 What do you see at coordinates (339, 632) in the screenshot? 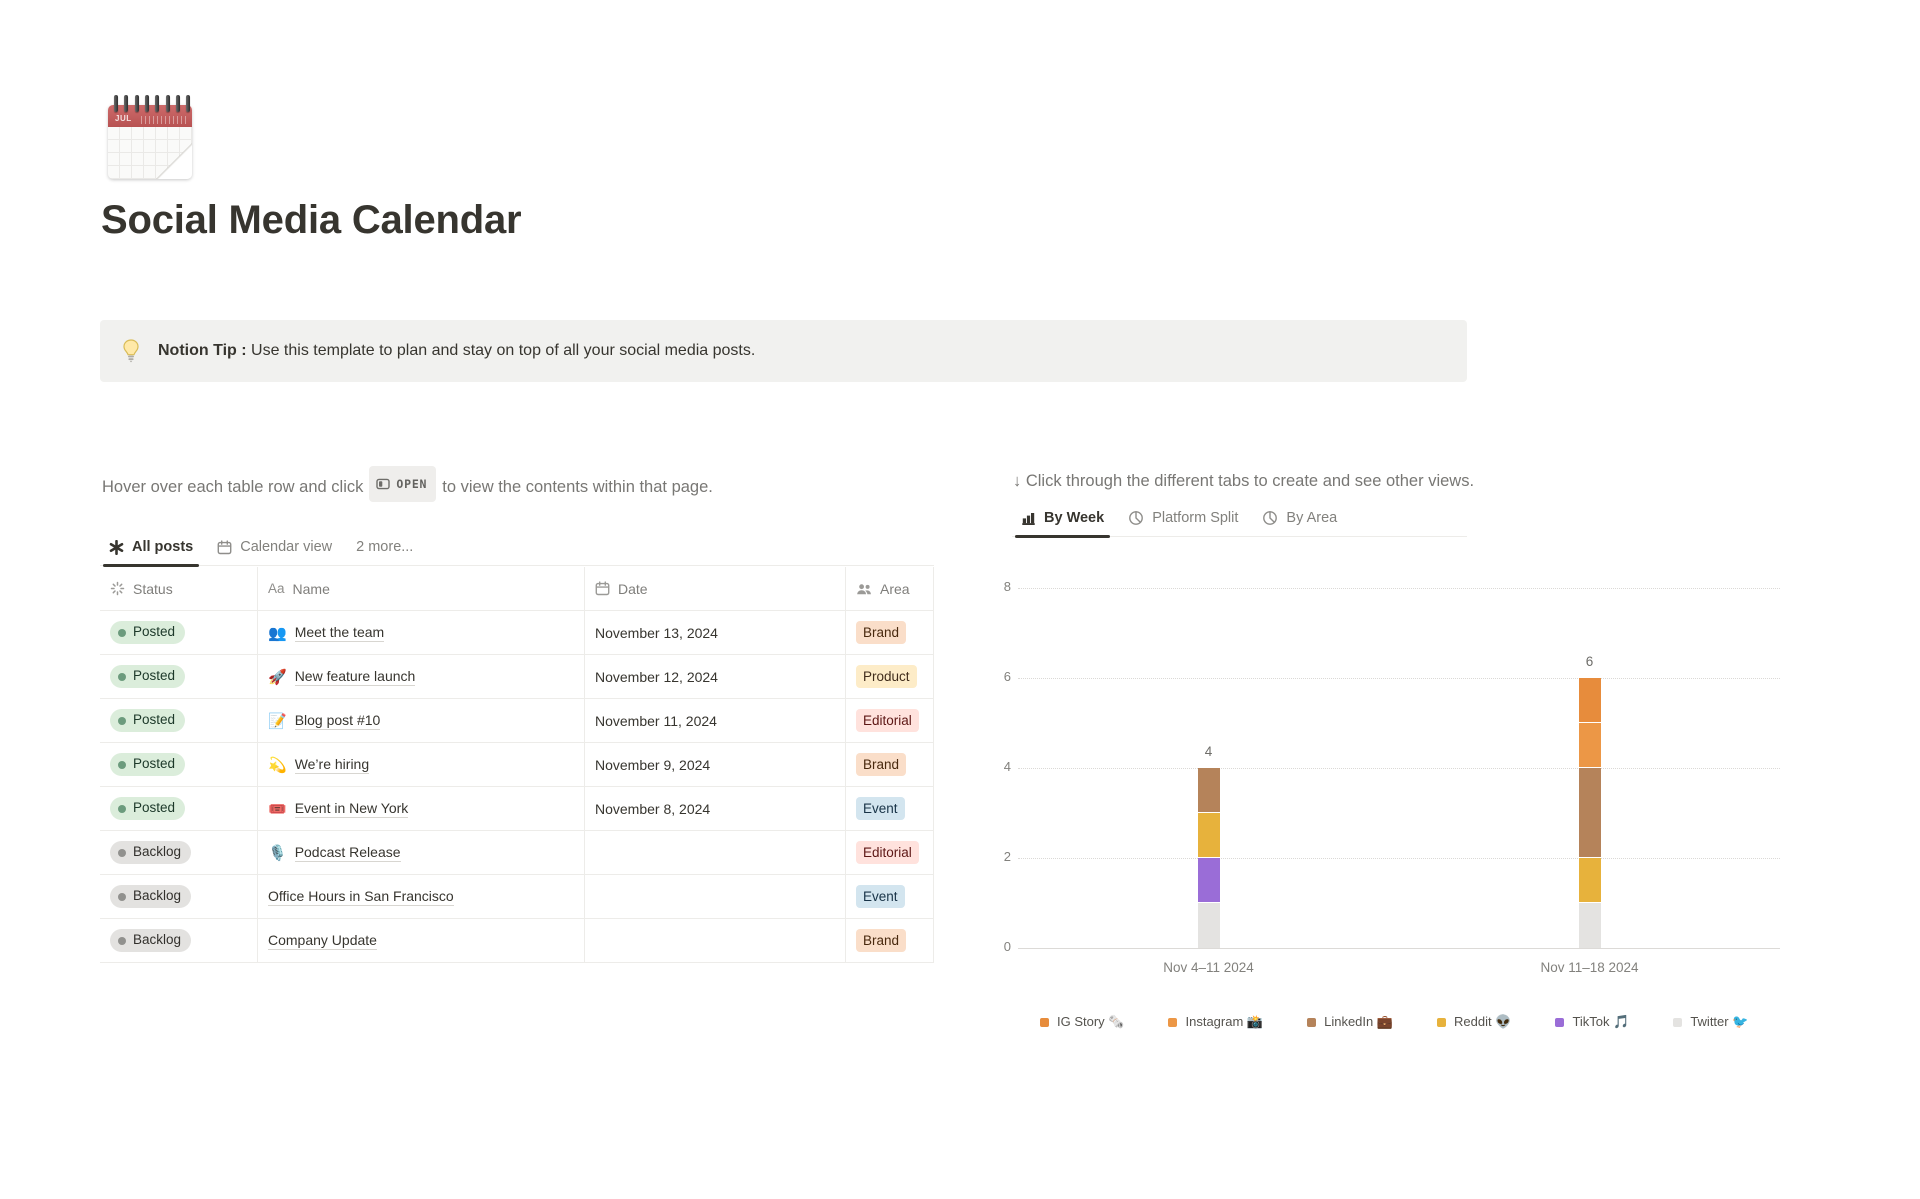
I see `page-link: Meet the team` at bounding box center [339, 632].